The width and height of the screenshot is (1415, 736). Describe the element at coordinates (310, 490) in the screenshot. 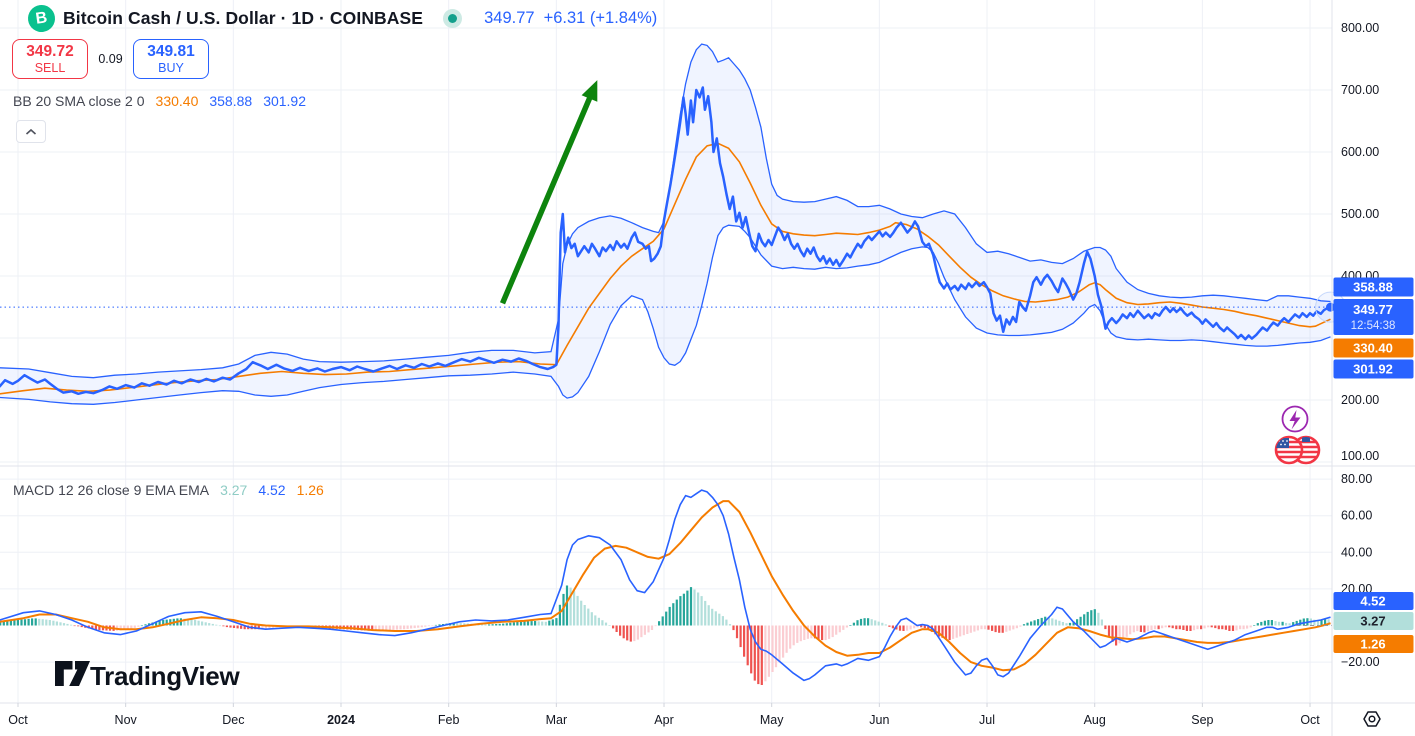

I see `macd-signal-value: 1.26` at that location.